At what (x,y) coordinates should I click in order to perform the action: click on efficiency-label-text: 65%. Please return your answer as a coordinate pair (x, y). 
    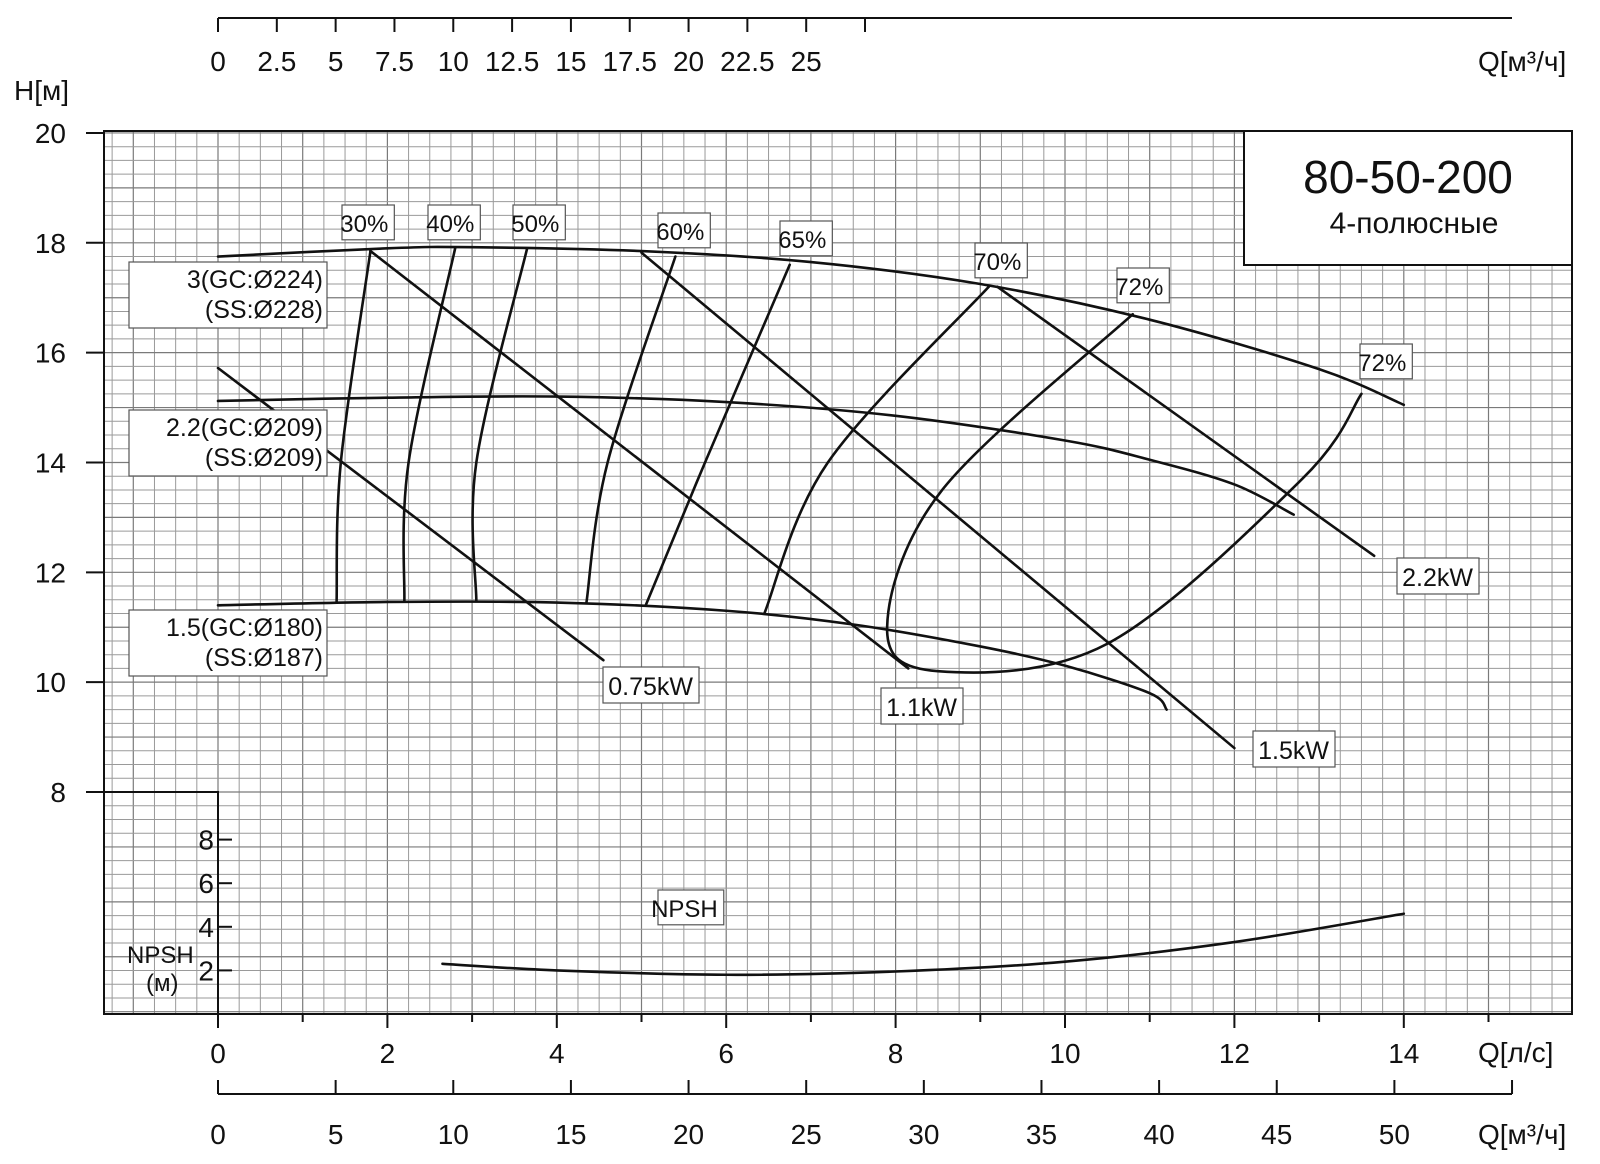
    Looking at the image, I should click on (802, 240).